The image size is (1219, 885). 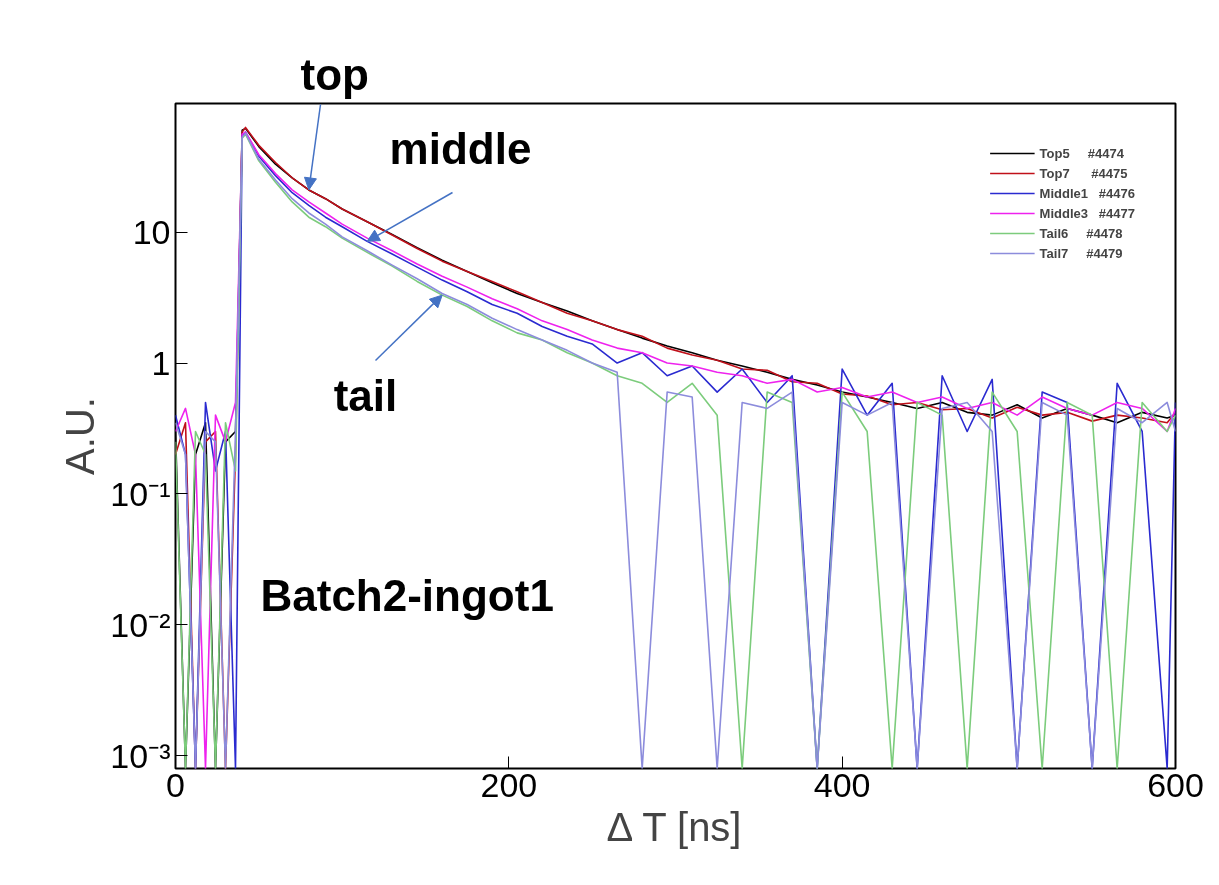 What do you see at coordinates (334, 74) in the screenshot?
I see `annotation: top` at bounding box center [334, 74].